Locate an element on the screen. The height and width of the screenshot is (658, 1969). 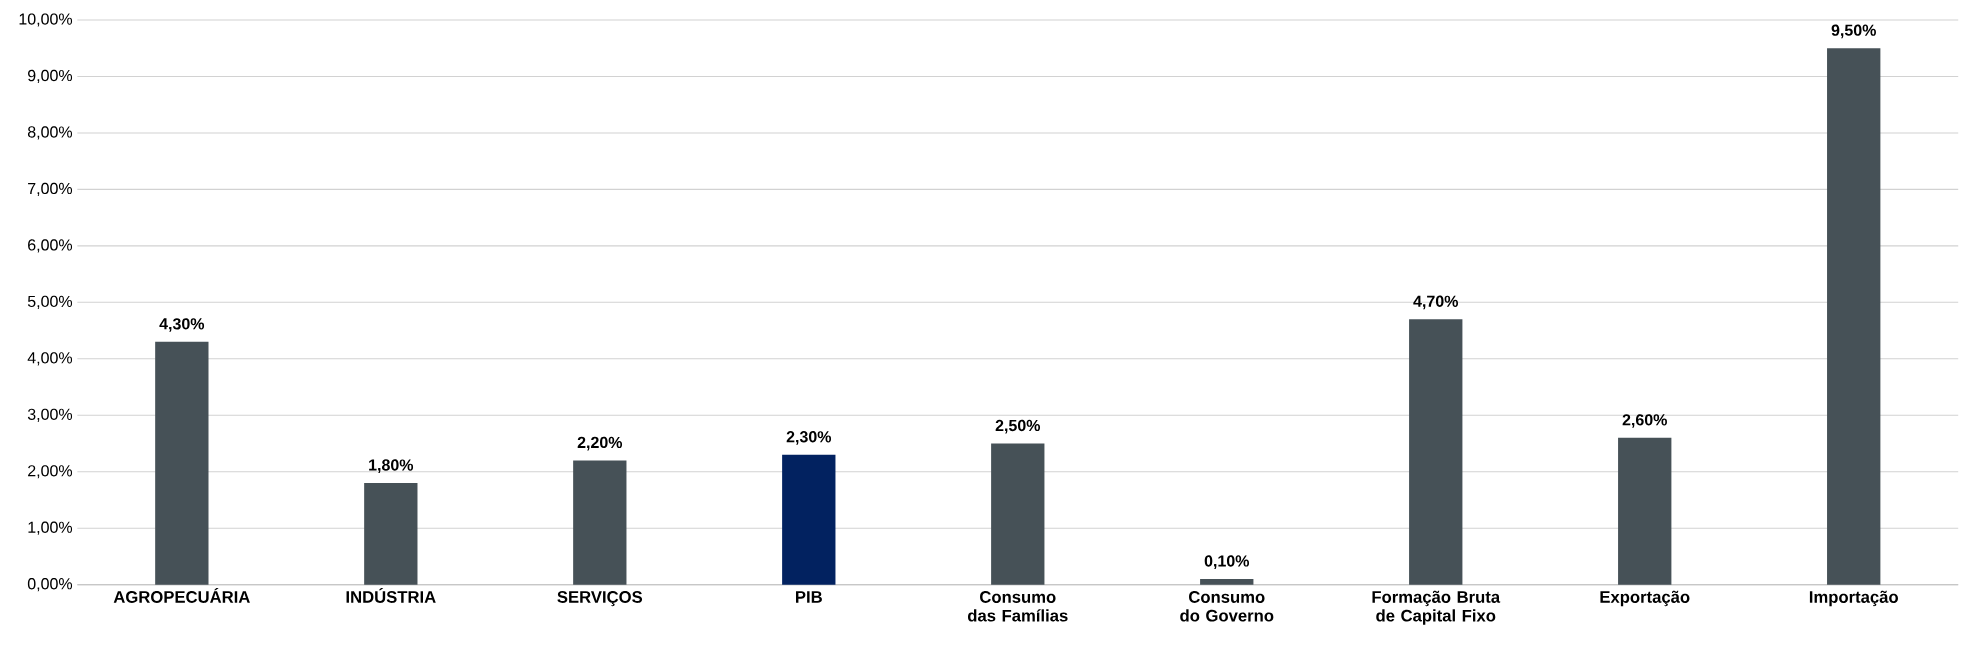
data-label: 4,70% is located at coordinates (1435, 302).